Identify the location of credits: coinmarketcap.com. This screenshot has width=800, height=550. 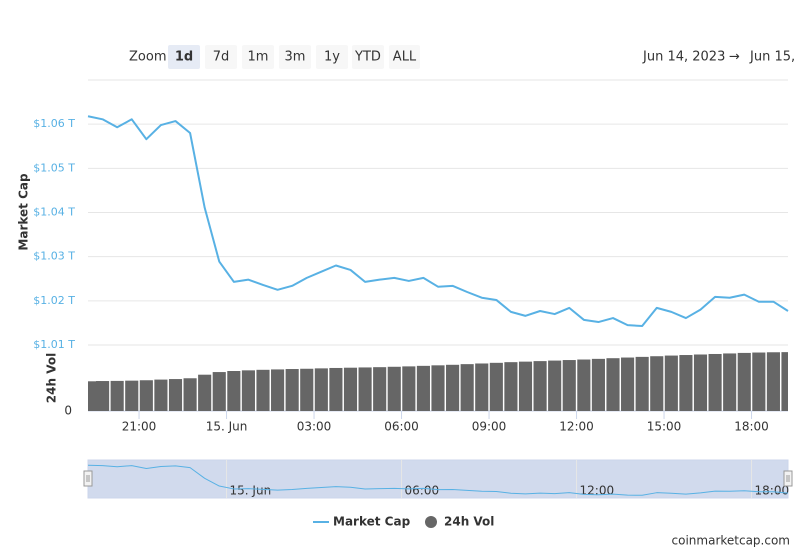
(731, 541).